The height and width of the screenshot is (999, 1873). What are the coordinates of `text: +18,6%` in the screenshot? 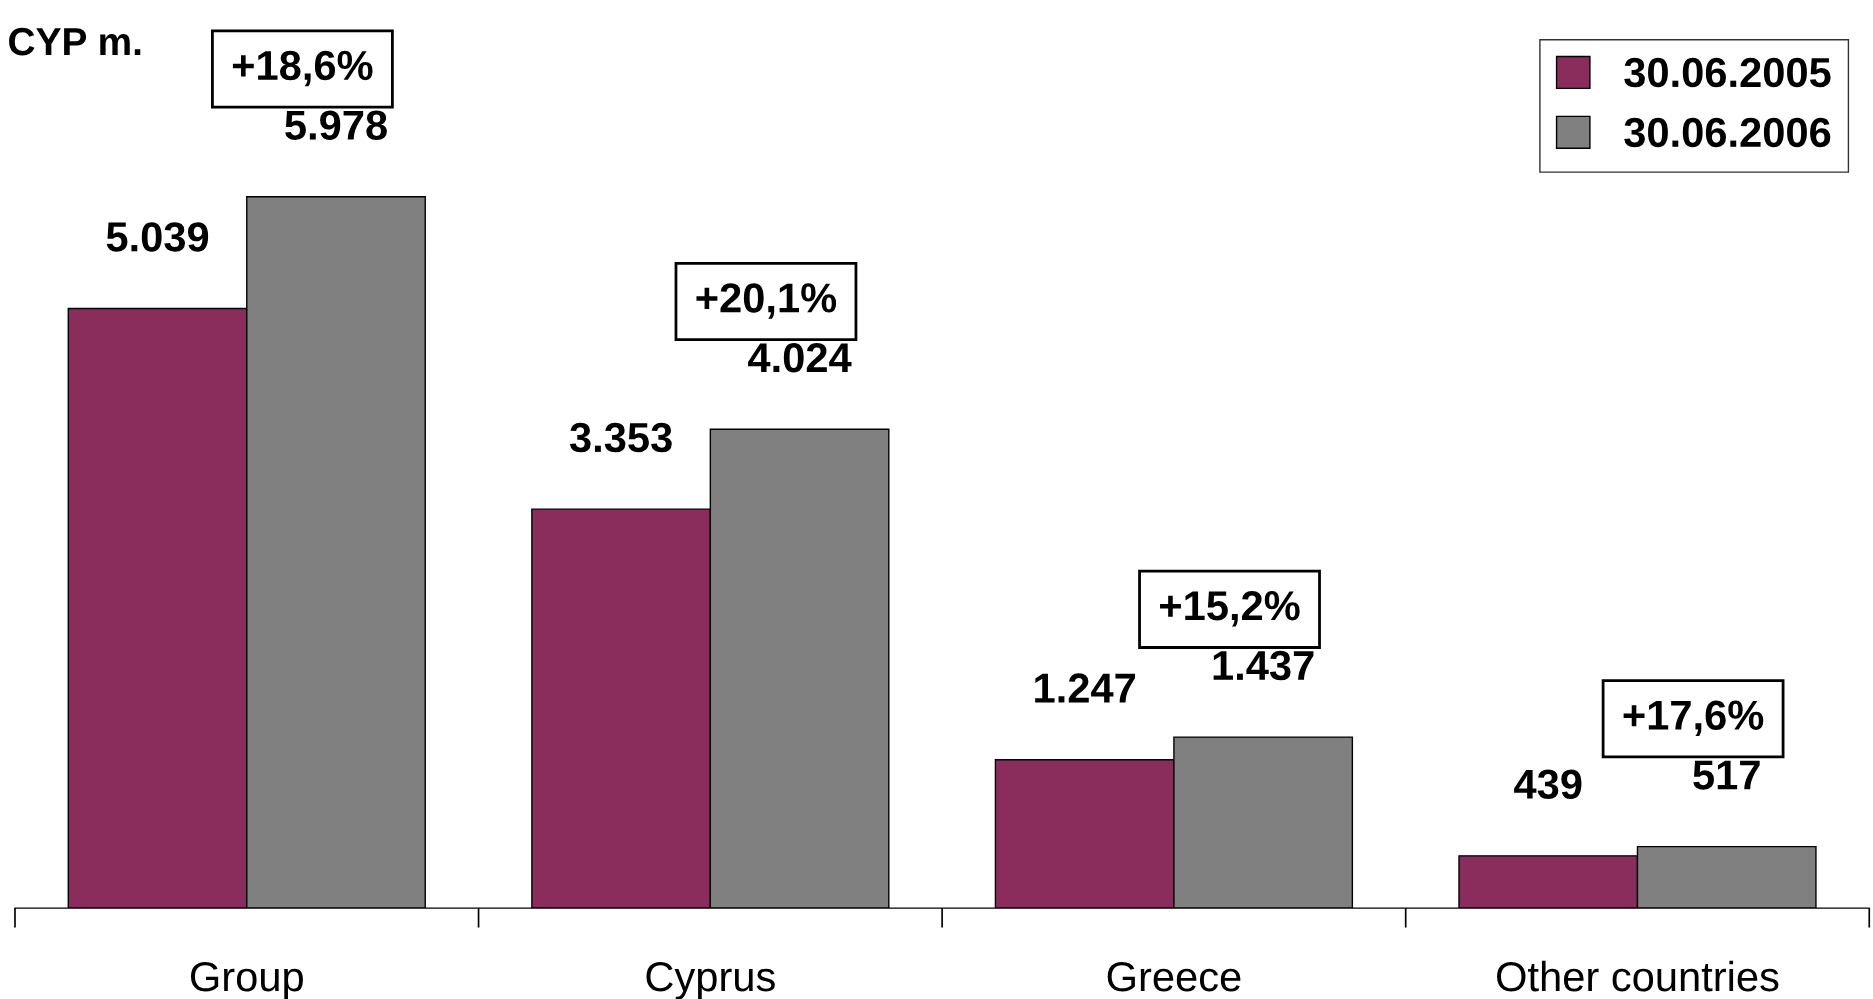 It's located at (302, 68).